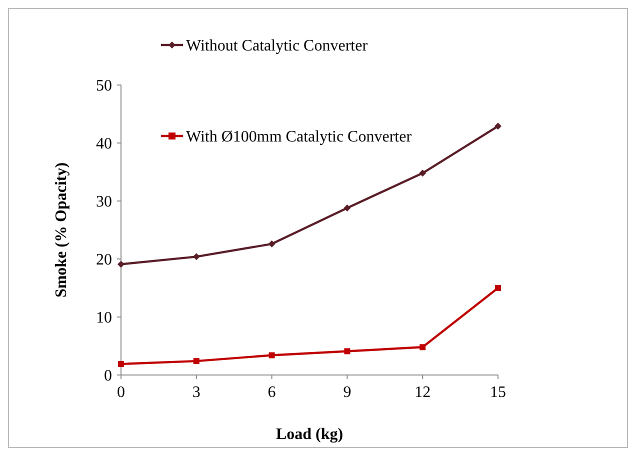  I want to click on x-axis-title: Load (kg), so click(310, 434).